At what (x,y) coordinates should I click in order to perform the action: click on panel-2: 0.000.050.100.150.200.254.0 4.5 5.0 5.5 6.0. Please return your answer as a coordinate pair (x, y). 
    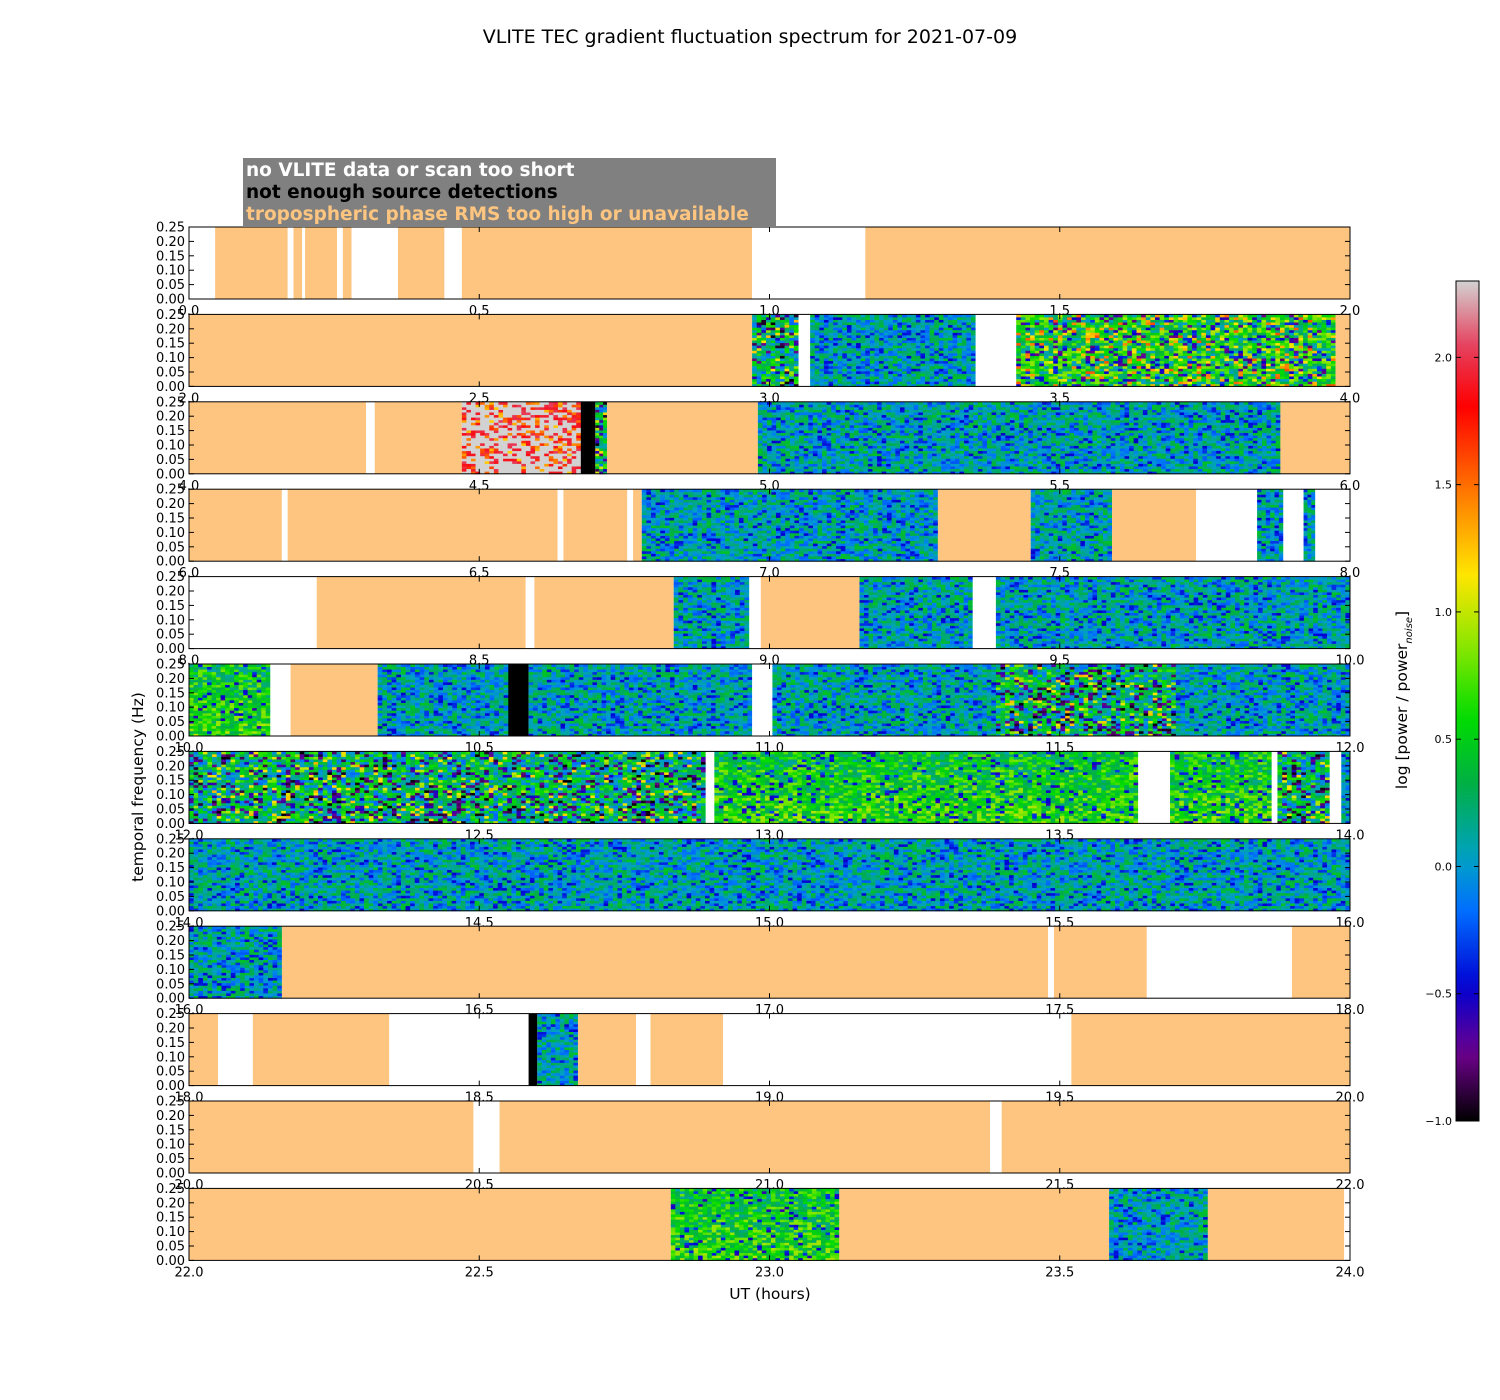
    Looking at the image, I should click on (758, 444).